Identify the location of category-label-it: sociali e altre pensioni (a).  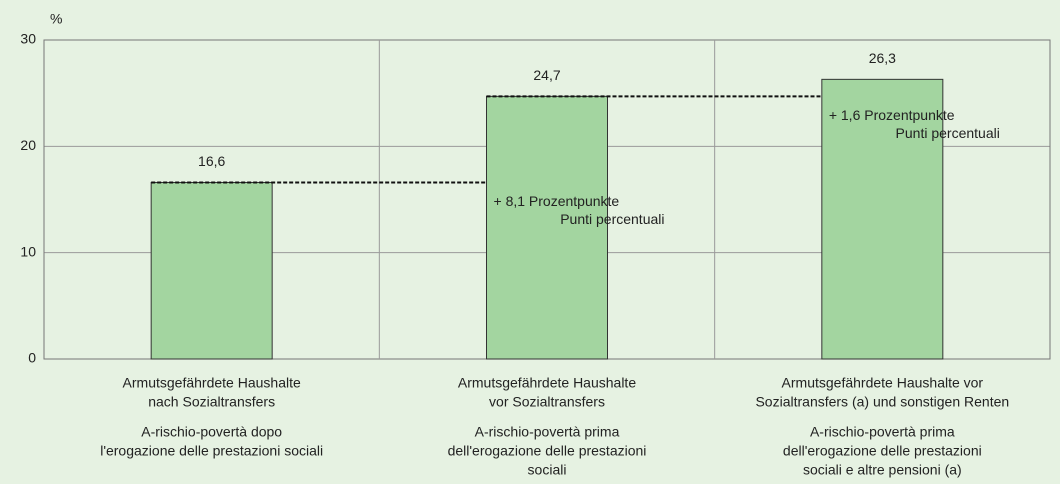
(882, 470).